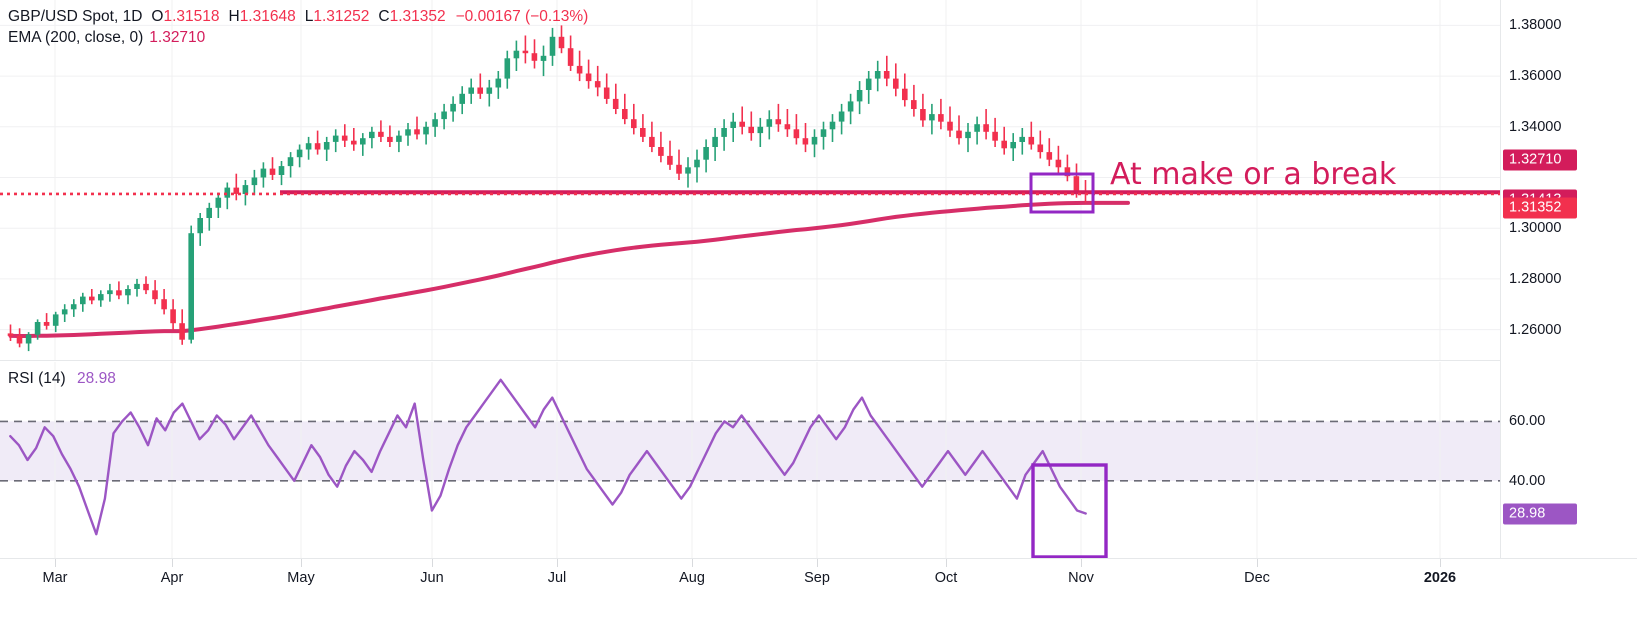 The width and height of the screenshot is (1637, 622). What do you see at coordinates (1540, 159) in the screenshot?
I see `ema-price-badge: 1.32710` at bounding box center [1540, 159].